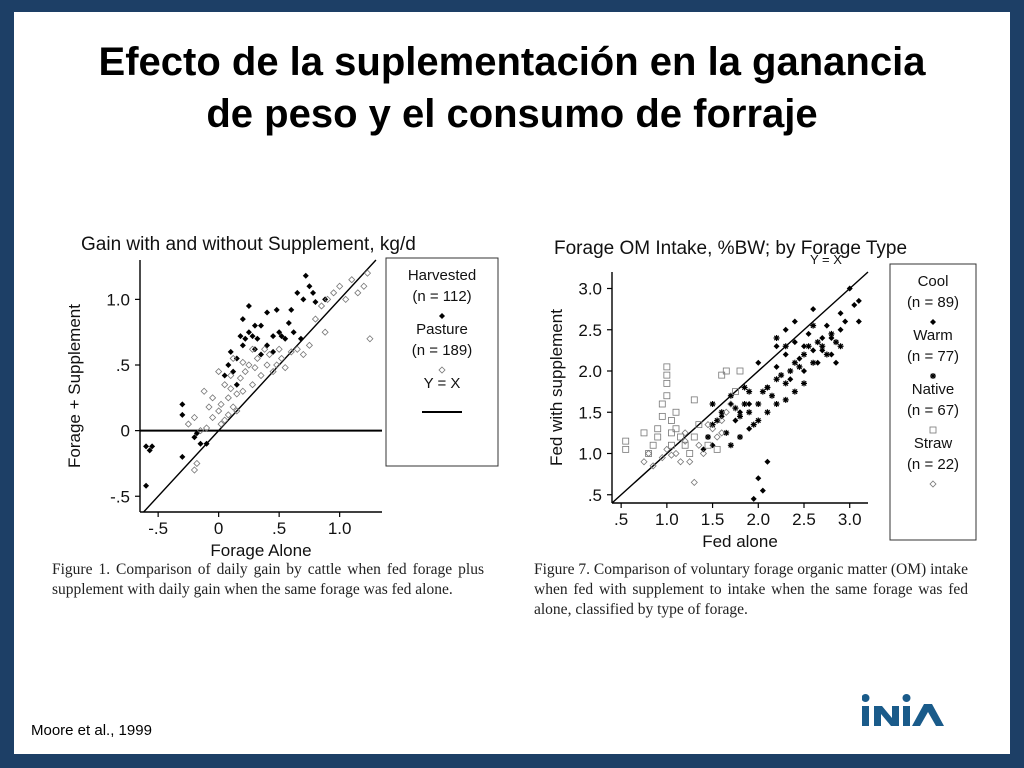 The height and width of the screenshot is (768, 1024). What do you see at coordinates (442, 329) in the screenshot?
I see `legend-label: Pasture` at bounding box center [442, 329].